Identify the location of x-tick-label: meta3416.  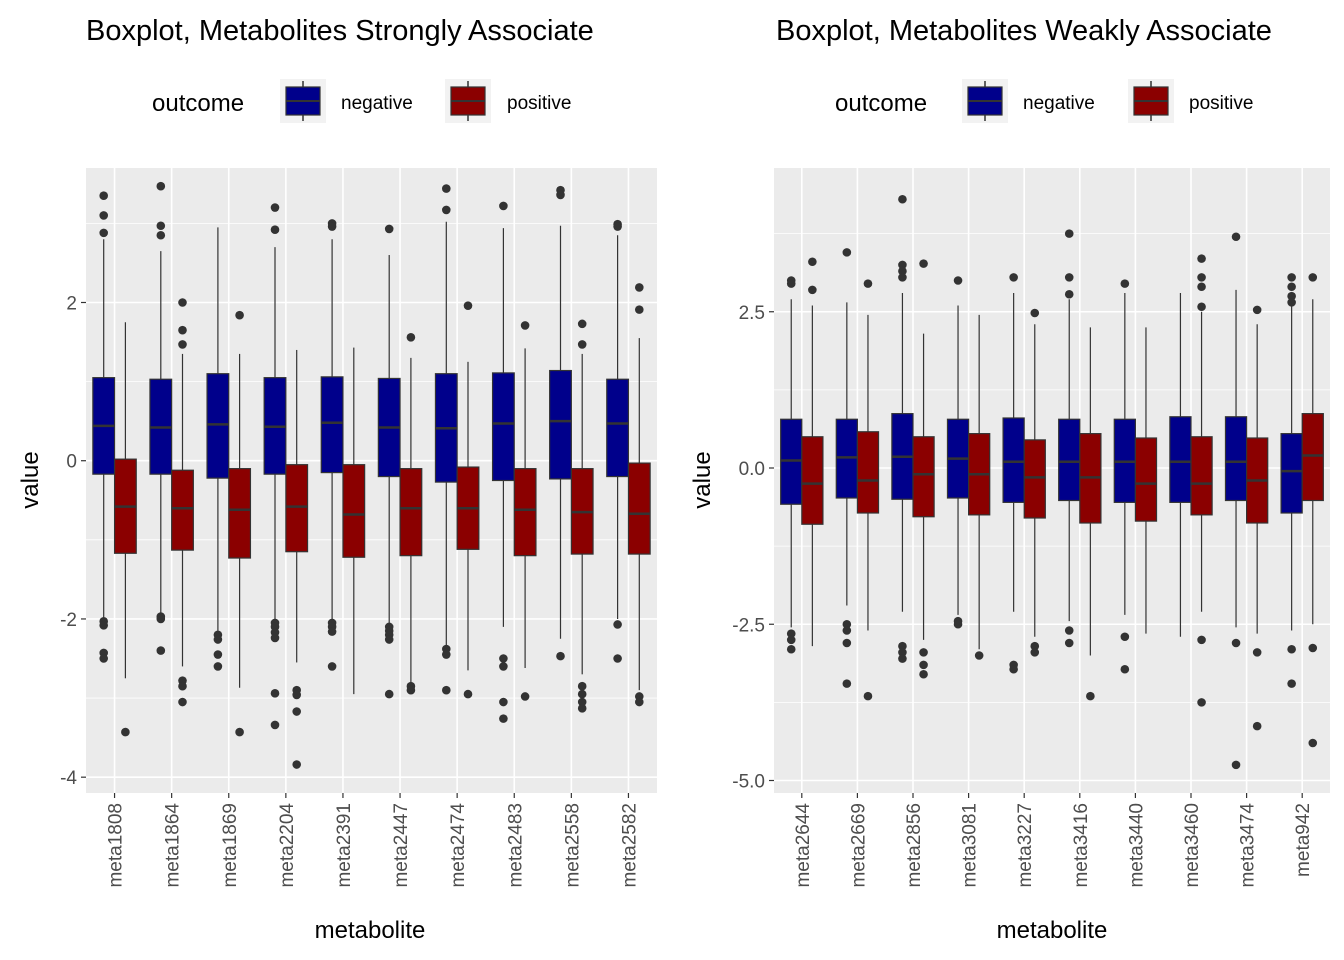
(1081, 845).